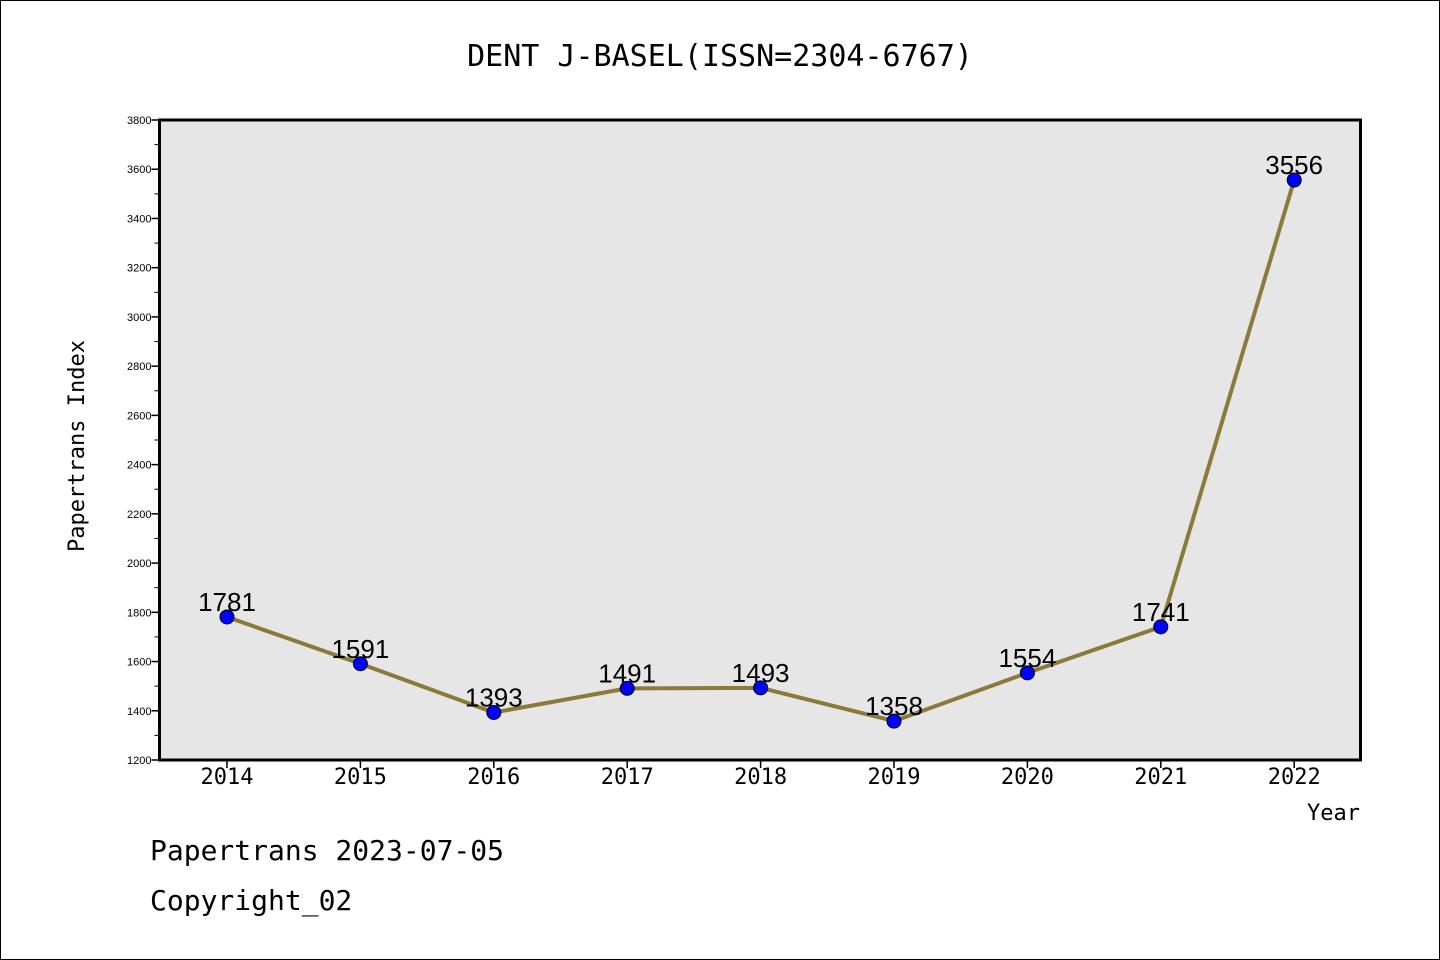 This screenshot has height=960, width=1440. What do you see at coordinates (139, 170) in the screenshot?
I see `y-tick-label: 3600` at bounding box center [139, 170].